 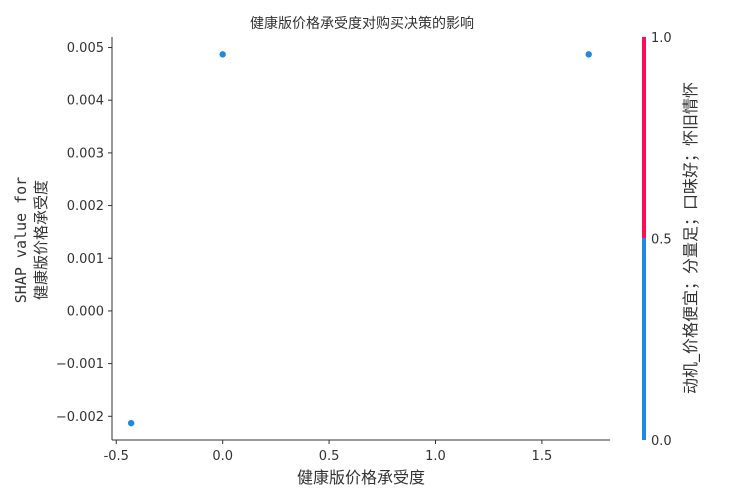 I want to click on colorbar-label: 动机_价格便宜；分量足；口味好；怀旧情怀, so click(x=691, y=238).